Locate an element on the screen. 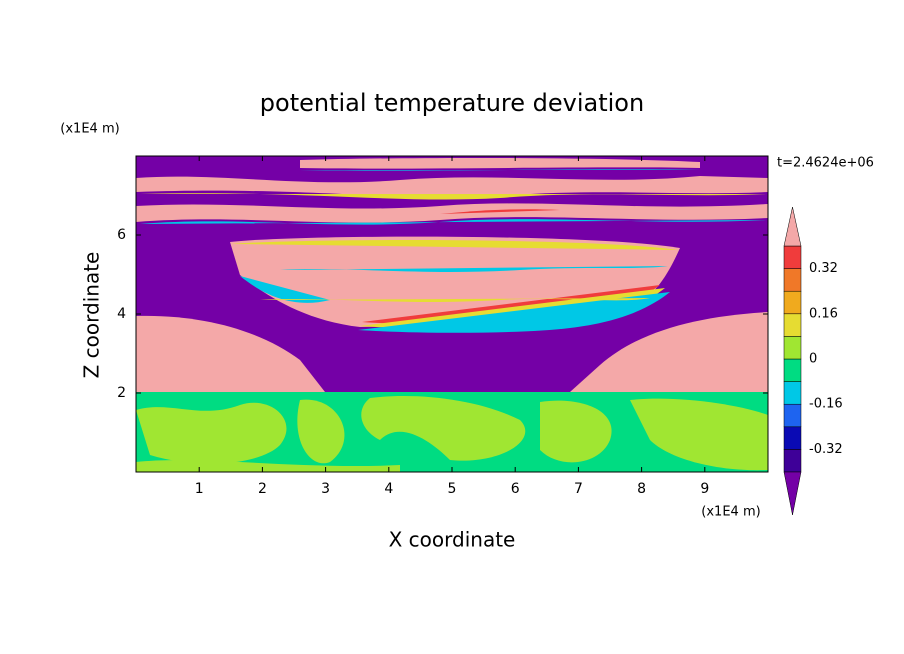 The image size is (904, 654). colorbar-tick-label: 0 is located at coordinates (813, 359).